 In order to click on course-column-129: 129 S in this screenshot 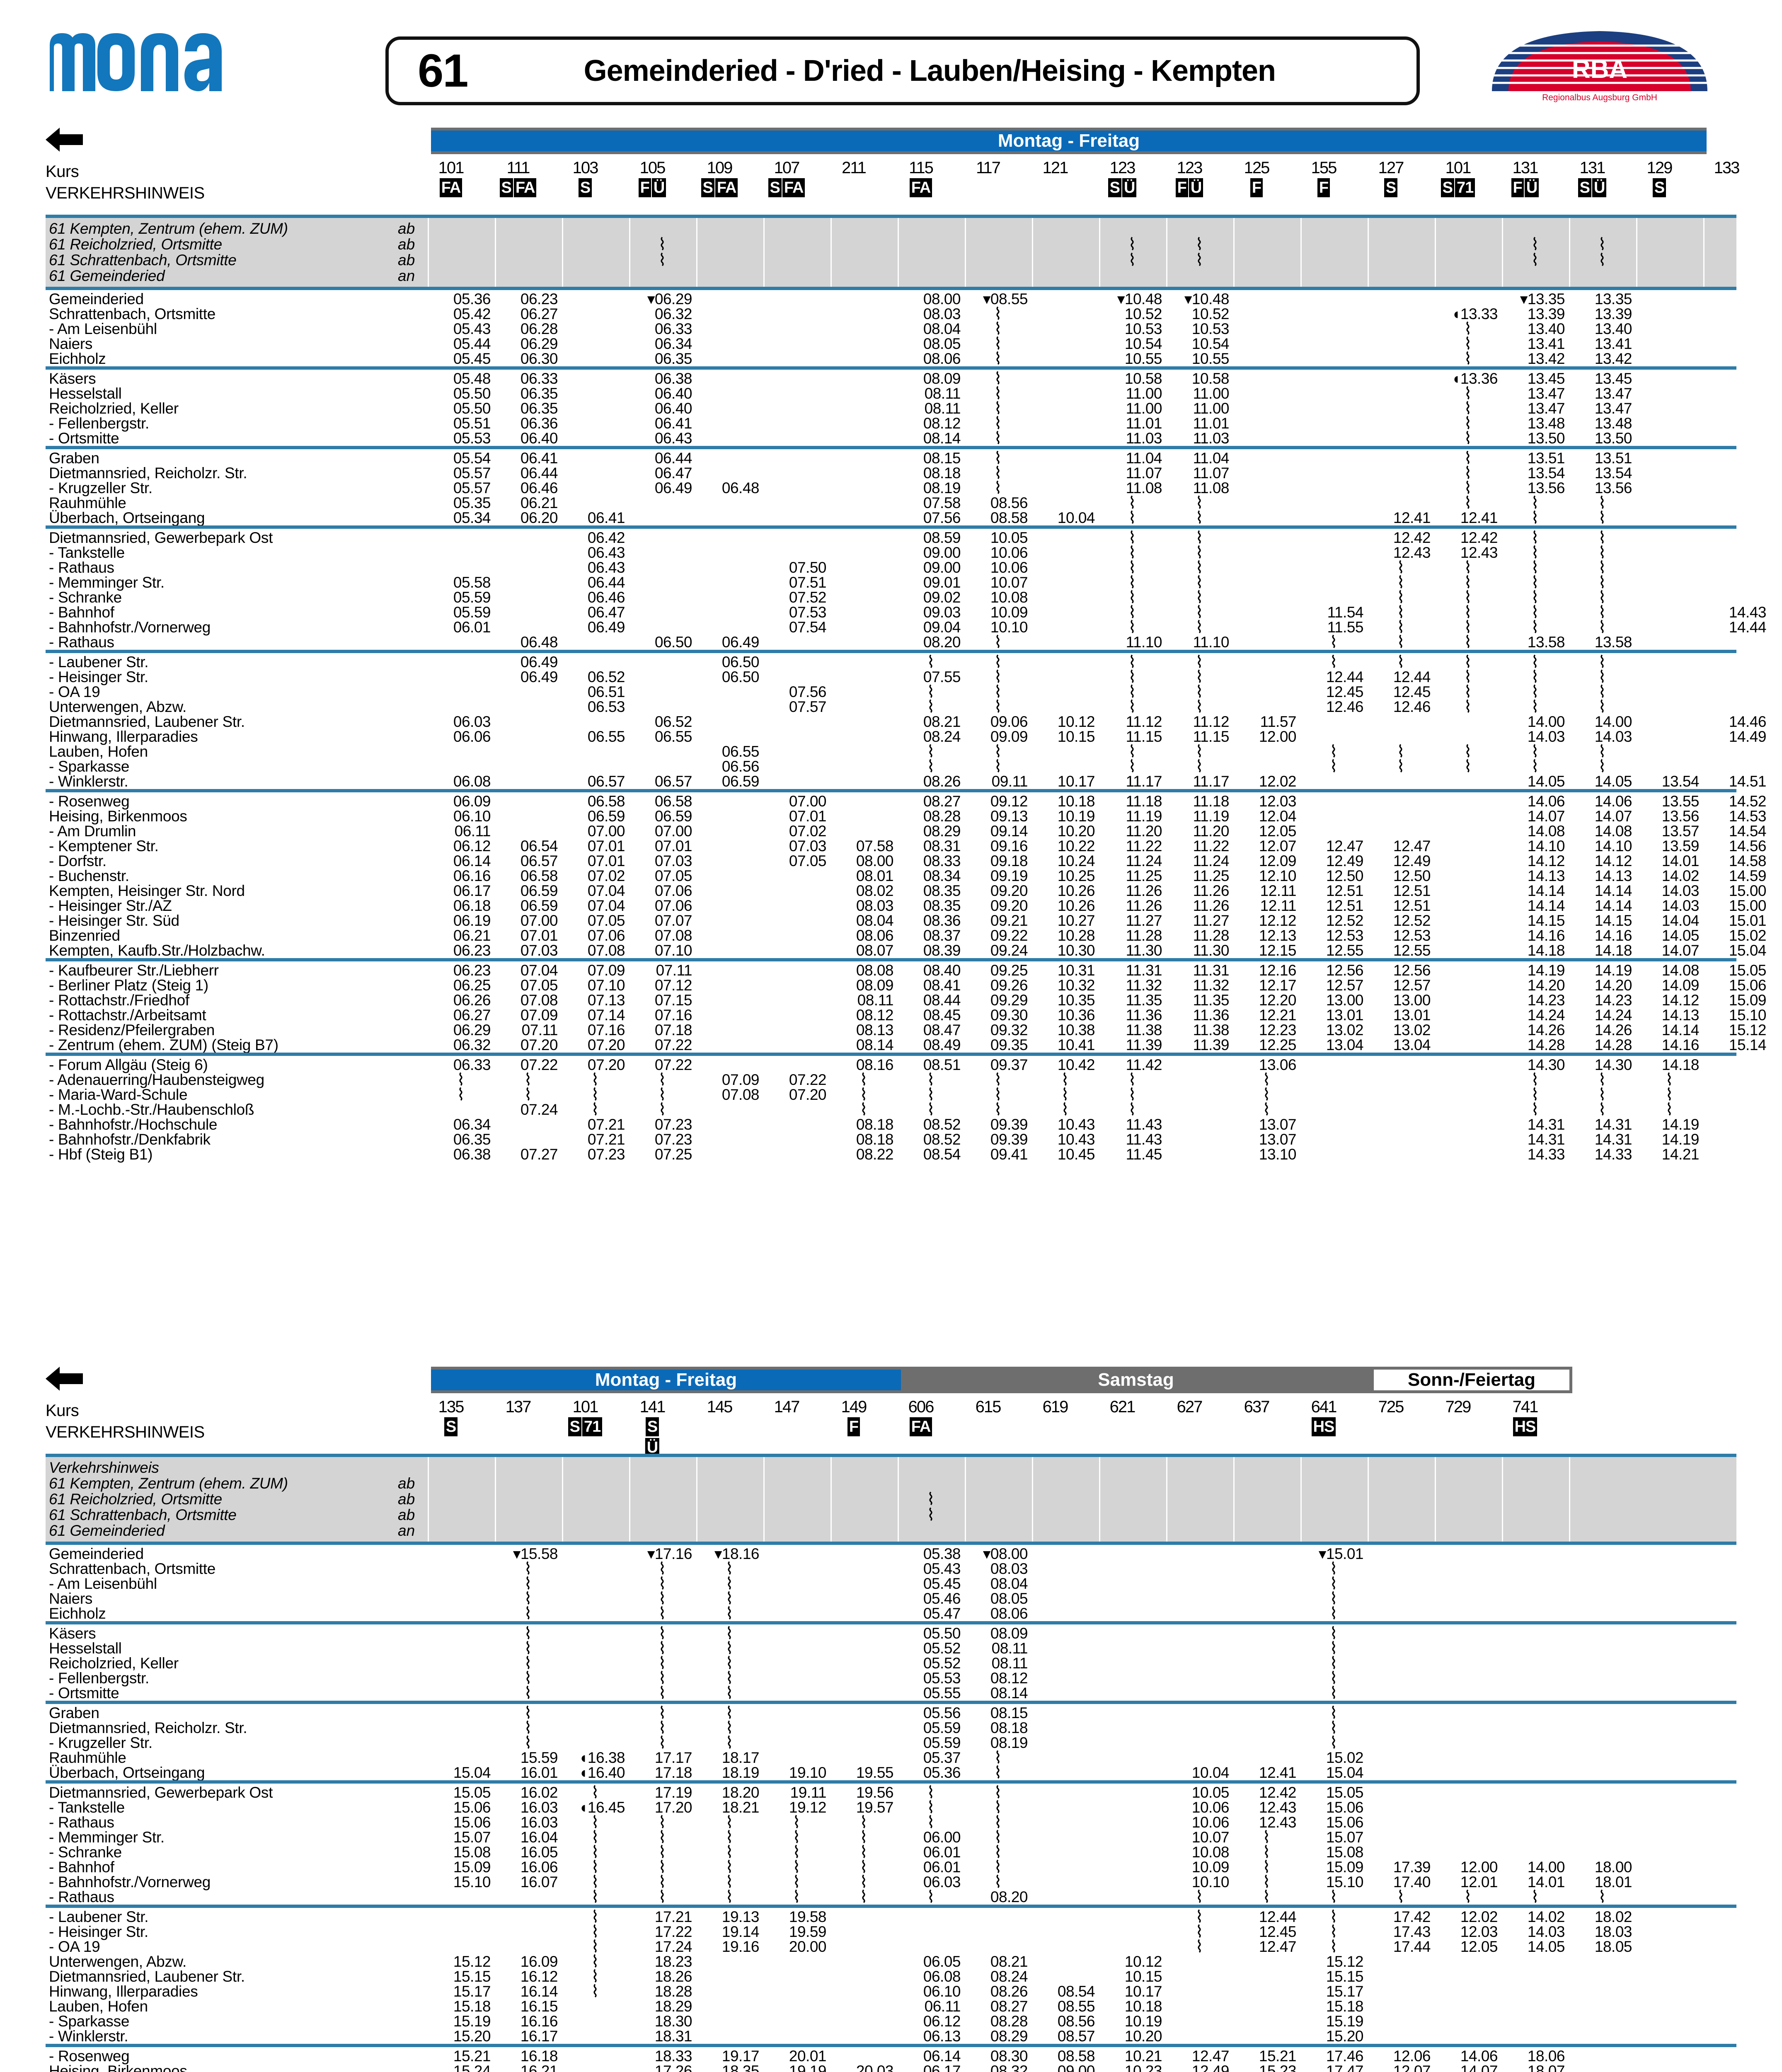, I will do `click(1659, 177)`.